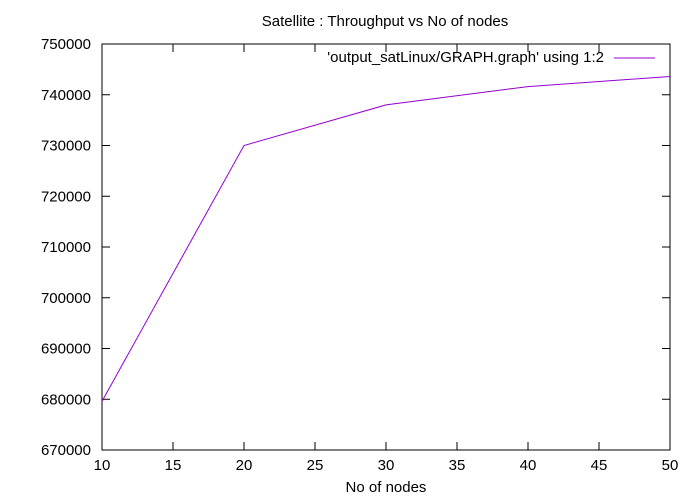 This screenshot has height=500, width=700. What do you see at coordinates (457, 465) in the screenshot?
I see `x-tick-label: 35` at bounding box center [457, 465].